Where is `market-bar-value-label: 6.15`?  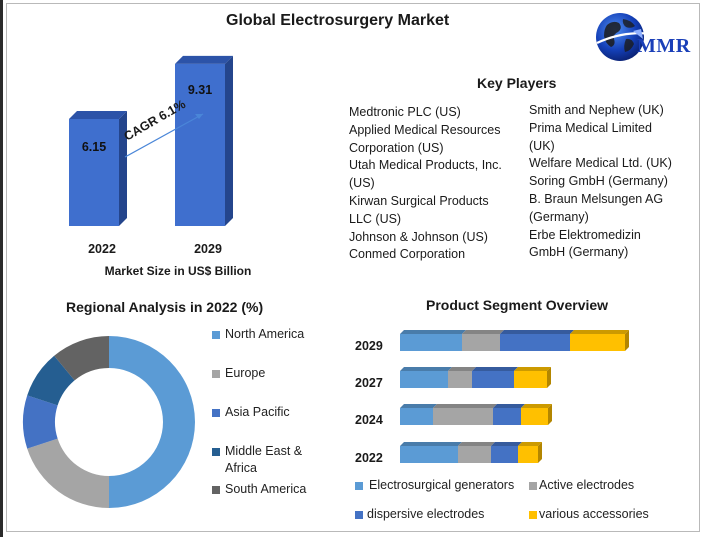
market-bar-value-label: 6.15 is located at coordinates (94, 147).